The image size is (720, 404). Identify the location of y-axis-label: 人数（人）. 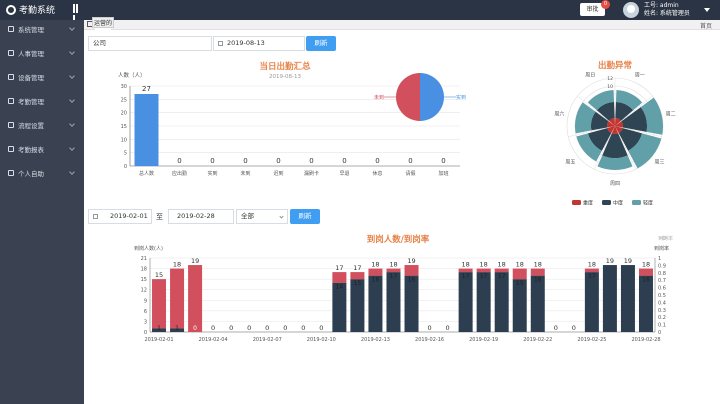
(132, 75).